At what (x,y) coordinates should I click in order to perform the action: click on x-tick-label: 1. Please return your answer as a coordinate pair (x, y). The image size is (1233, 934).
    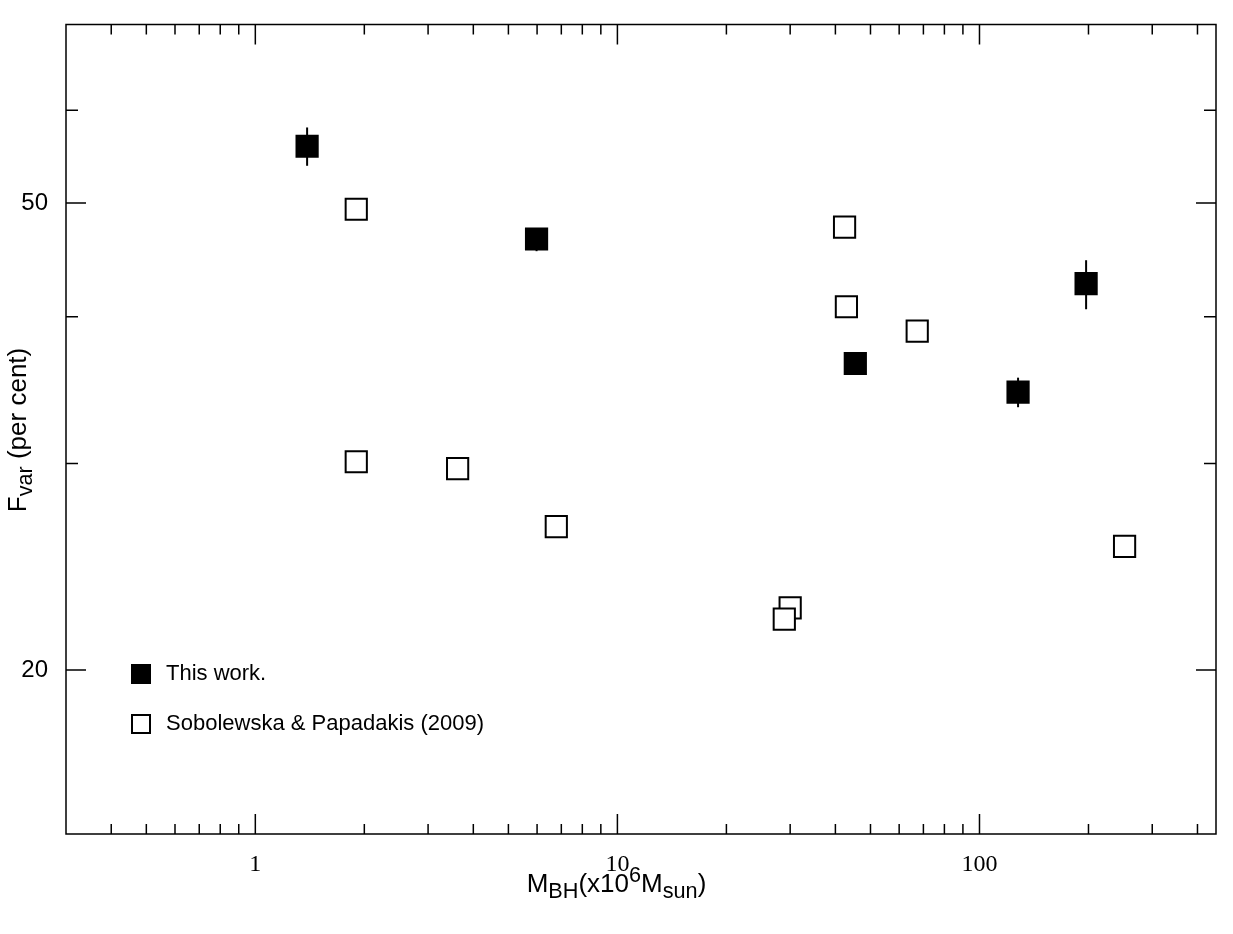
    Looking at the image, I should click on (255, 862).